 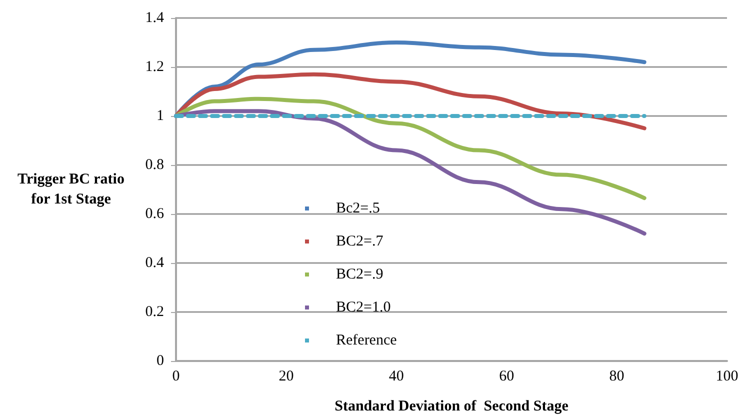 I want to click on x-tick-label: 60, so click(x=506, y=376).